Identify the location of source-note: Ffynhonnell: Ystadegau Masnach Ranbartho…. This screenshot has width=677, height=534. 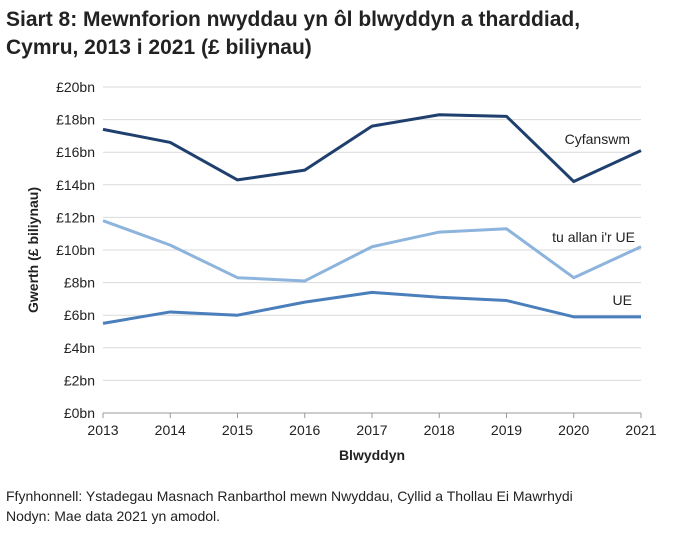
(289, 496).